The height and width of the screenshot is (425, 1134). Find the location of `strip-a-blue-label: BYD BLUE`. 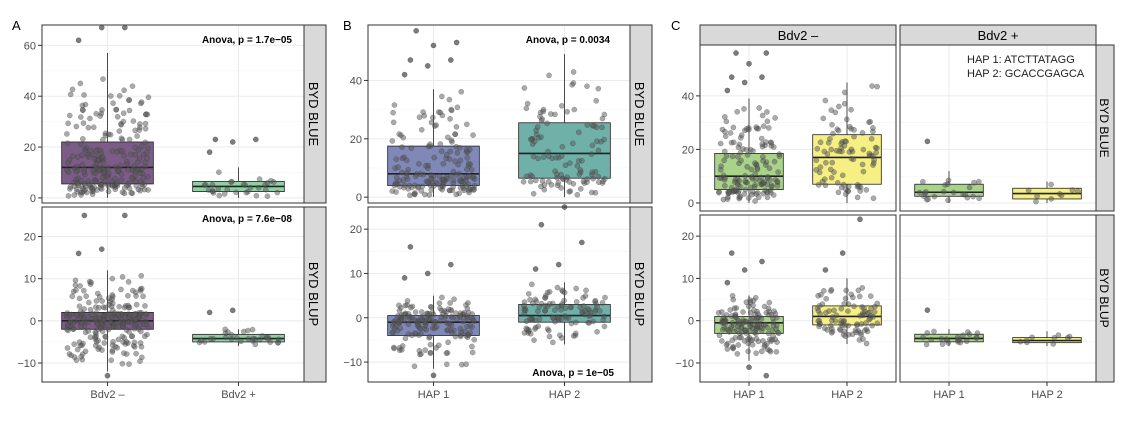

strip-a-blue-label: BYD BLUE is located at coordinates (313, 114).